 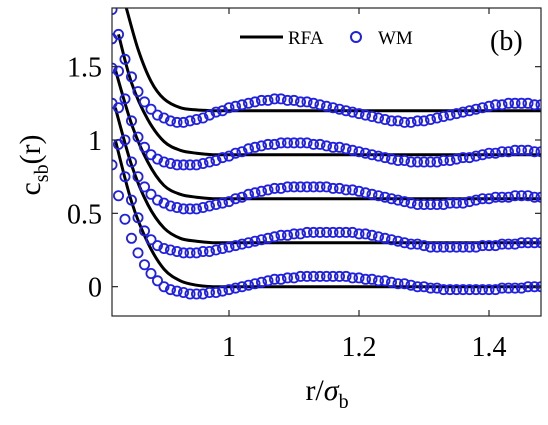 I want to click on legend: RFA WM, so click(x=326, y=38).